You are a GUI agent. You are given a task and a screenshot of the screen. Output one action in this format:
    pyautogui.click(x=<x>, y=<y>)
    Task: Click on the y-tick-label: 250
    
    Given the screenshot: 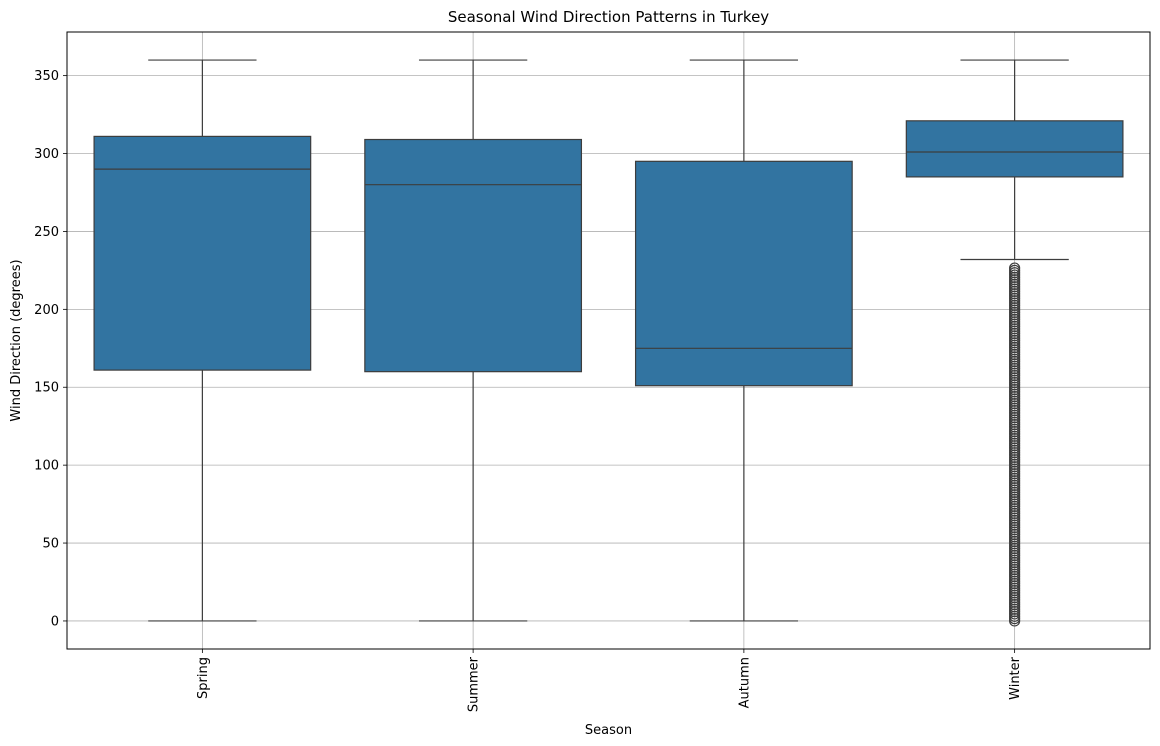 What is the action you would take?
    pyautogui.click(x=46, y=232)
    